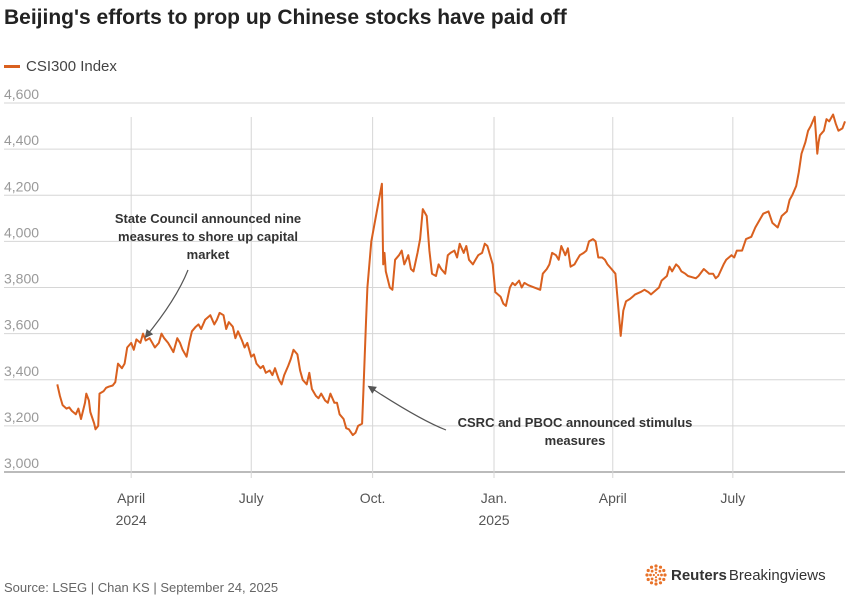 The width and height of the screenshot is (852, 600). Describe the element at coordinates (208, 236) in the screenshot. I see `annotation-state-council-line: measures to shore up capital` at that location.